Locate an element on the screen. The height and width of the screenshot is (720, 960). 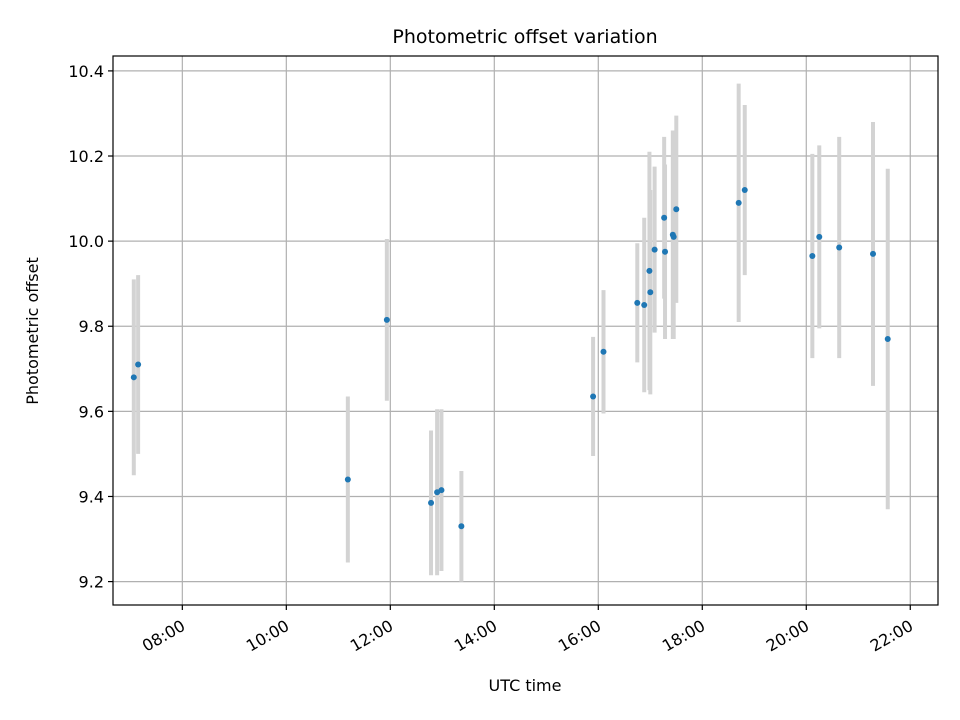
y-tick-label: 9.6 is located at coordinates (91, 411).